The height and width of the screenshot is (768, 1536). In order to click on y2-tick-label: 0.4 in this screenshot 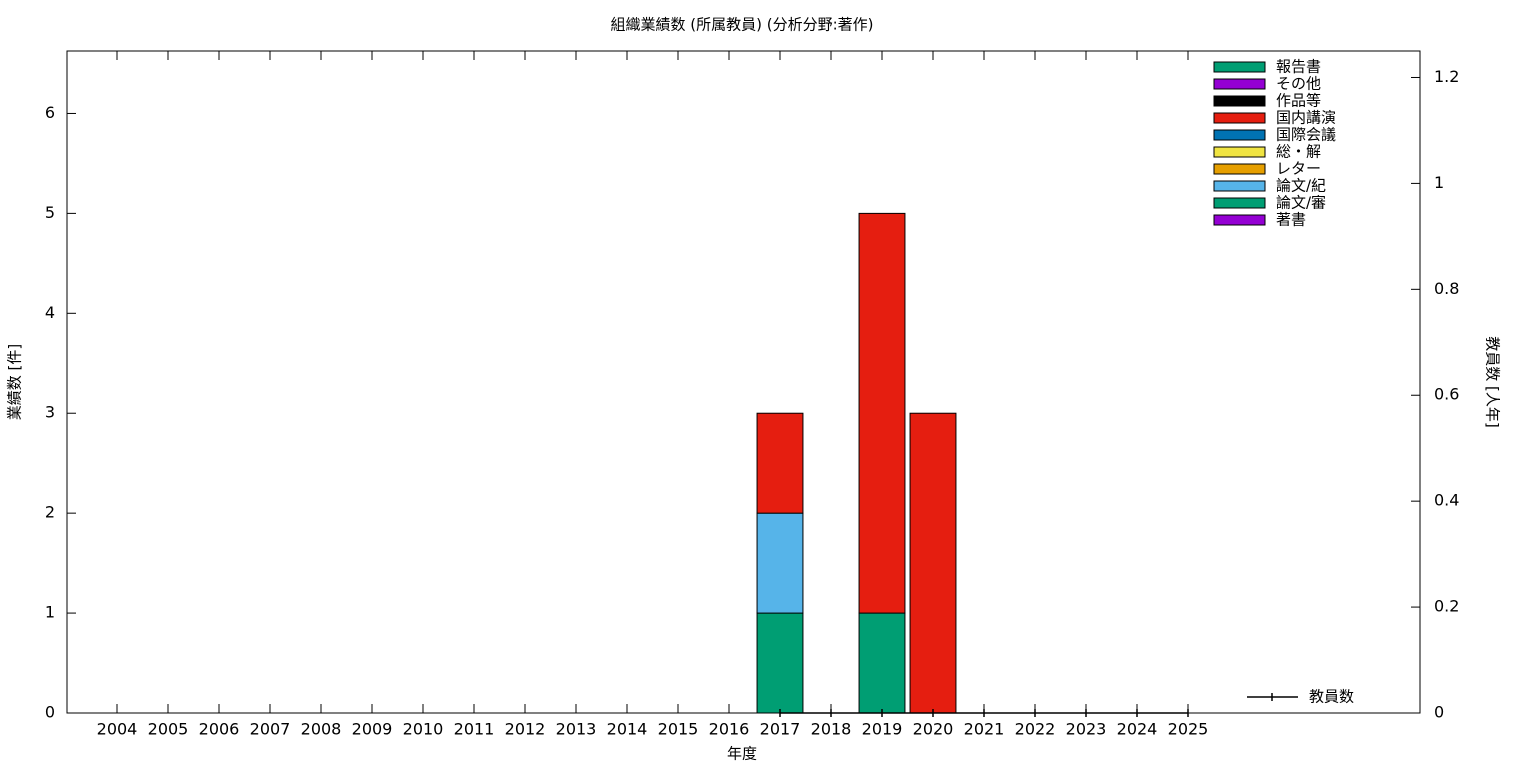, I will do `click(1446, 500)`.